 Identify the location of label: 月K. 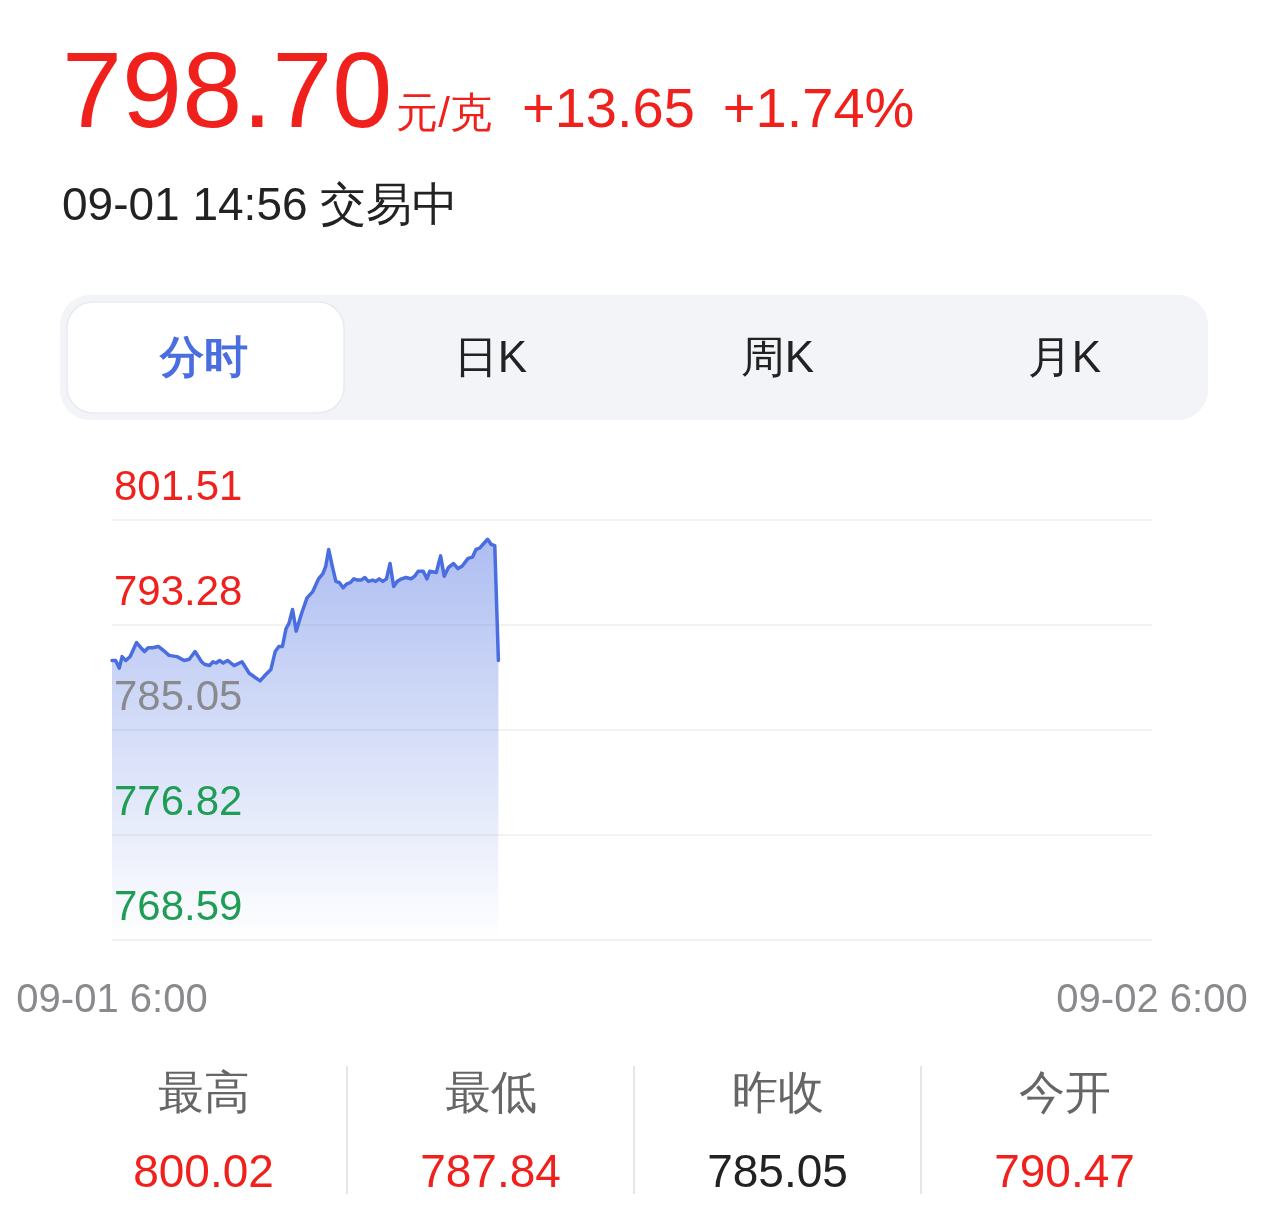
(1064, 356).